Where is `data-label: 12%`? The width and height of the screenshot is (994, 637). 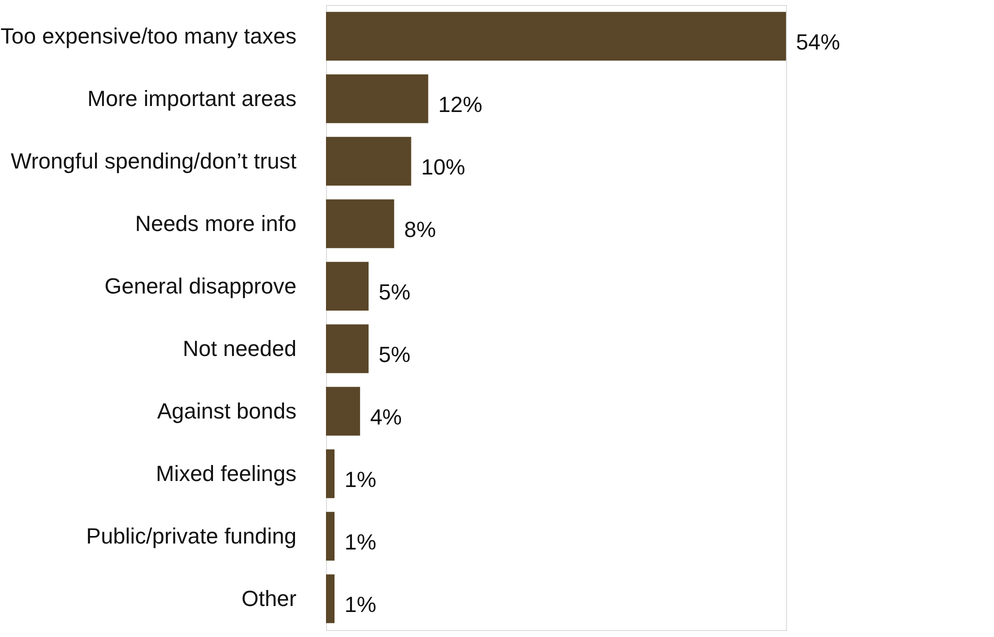 data-label: 12% is located at coordinates (460, 104).